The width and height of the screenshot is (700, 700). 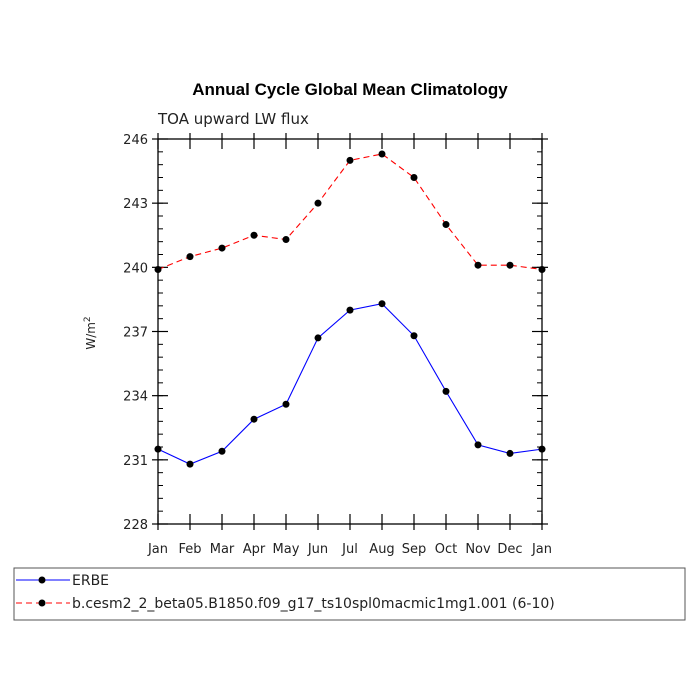 I want to click on y-axis-label-text: W/m, so click(x=91, y=336).